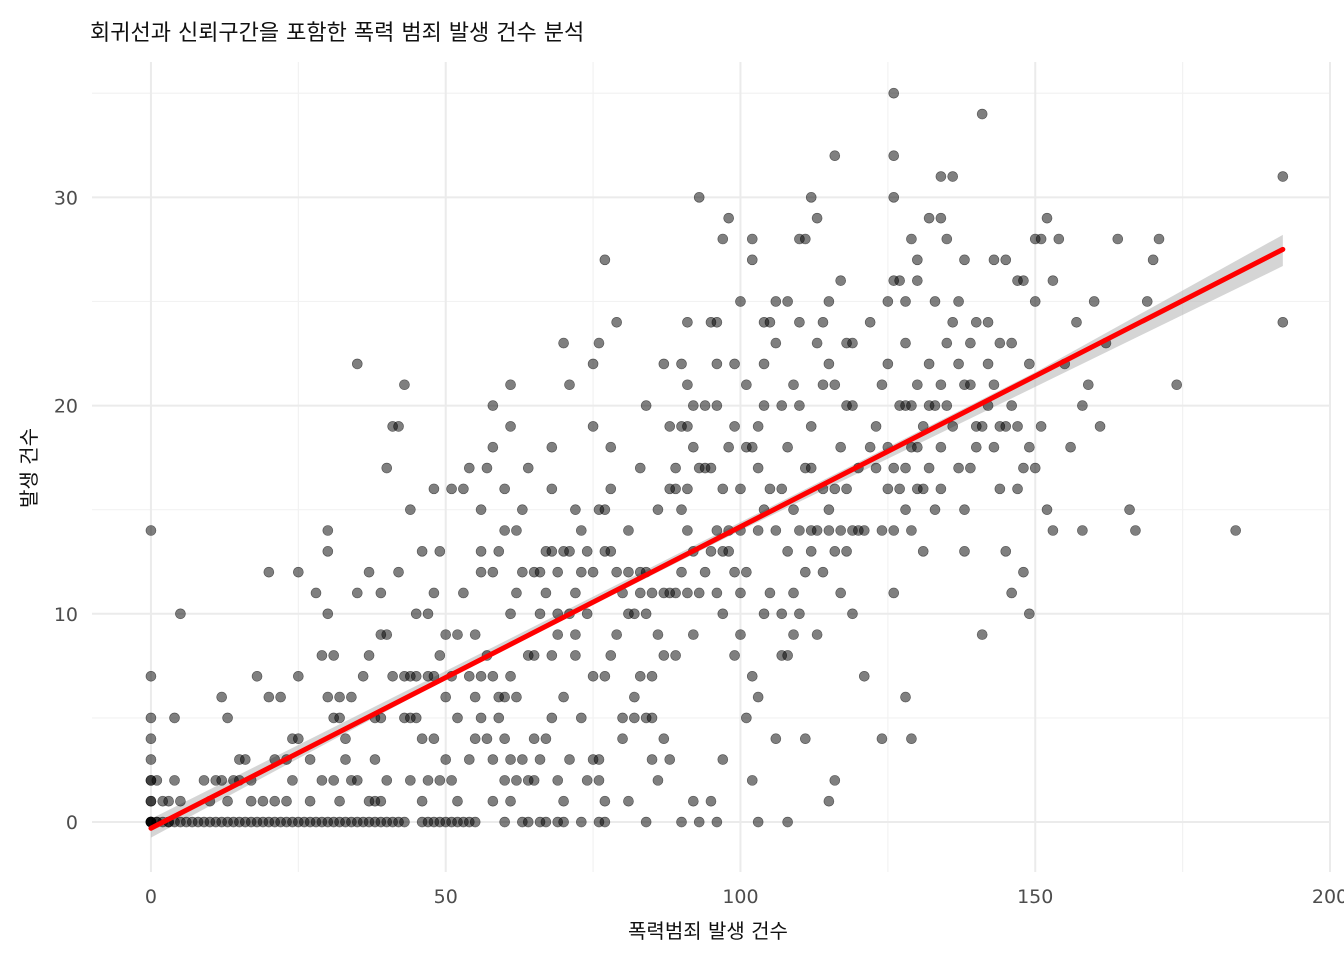  Describe the element at coordinates (337, 33) in the screenshot. I see `chart-title: 회귀선과 신뢰구간을 포함한 폭력 범죄 발생 건수 분석` at that location.